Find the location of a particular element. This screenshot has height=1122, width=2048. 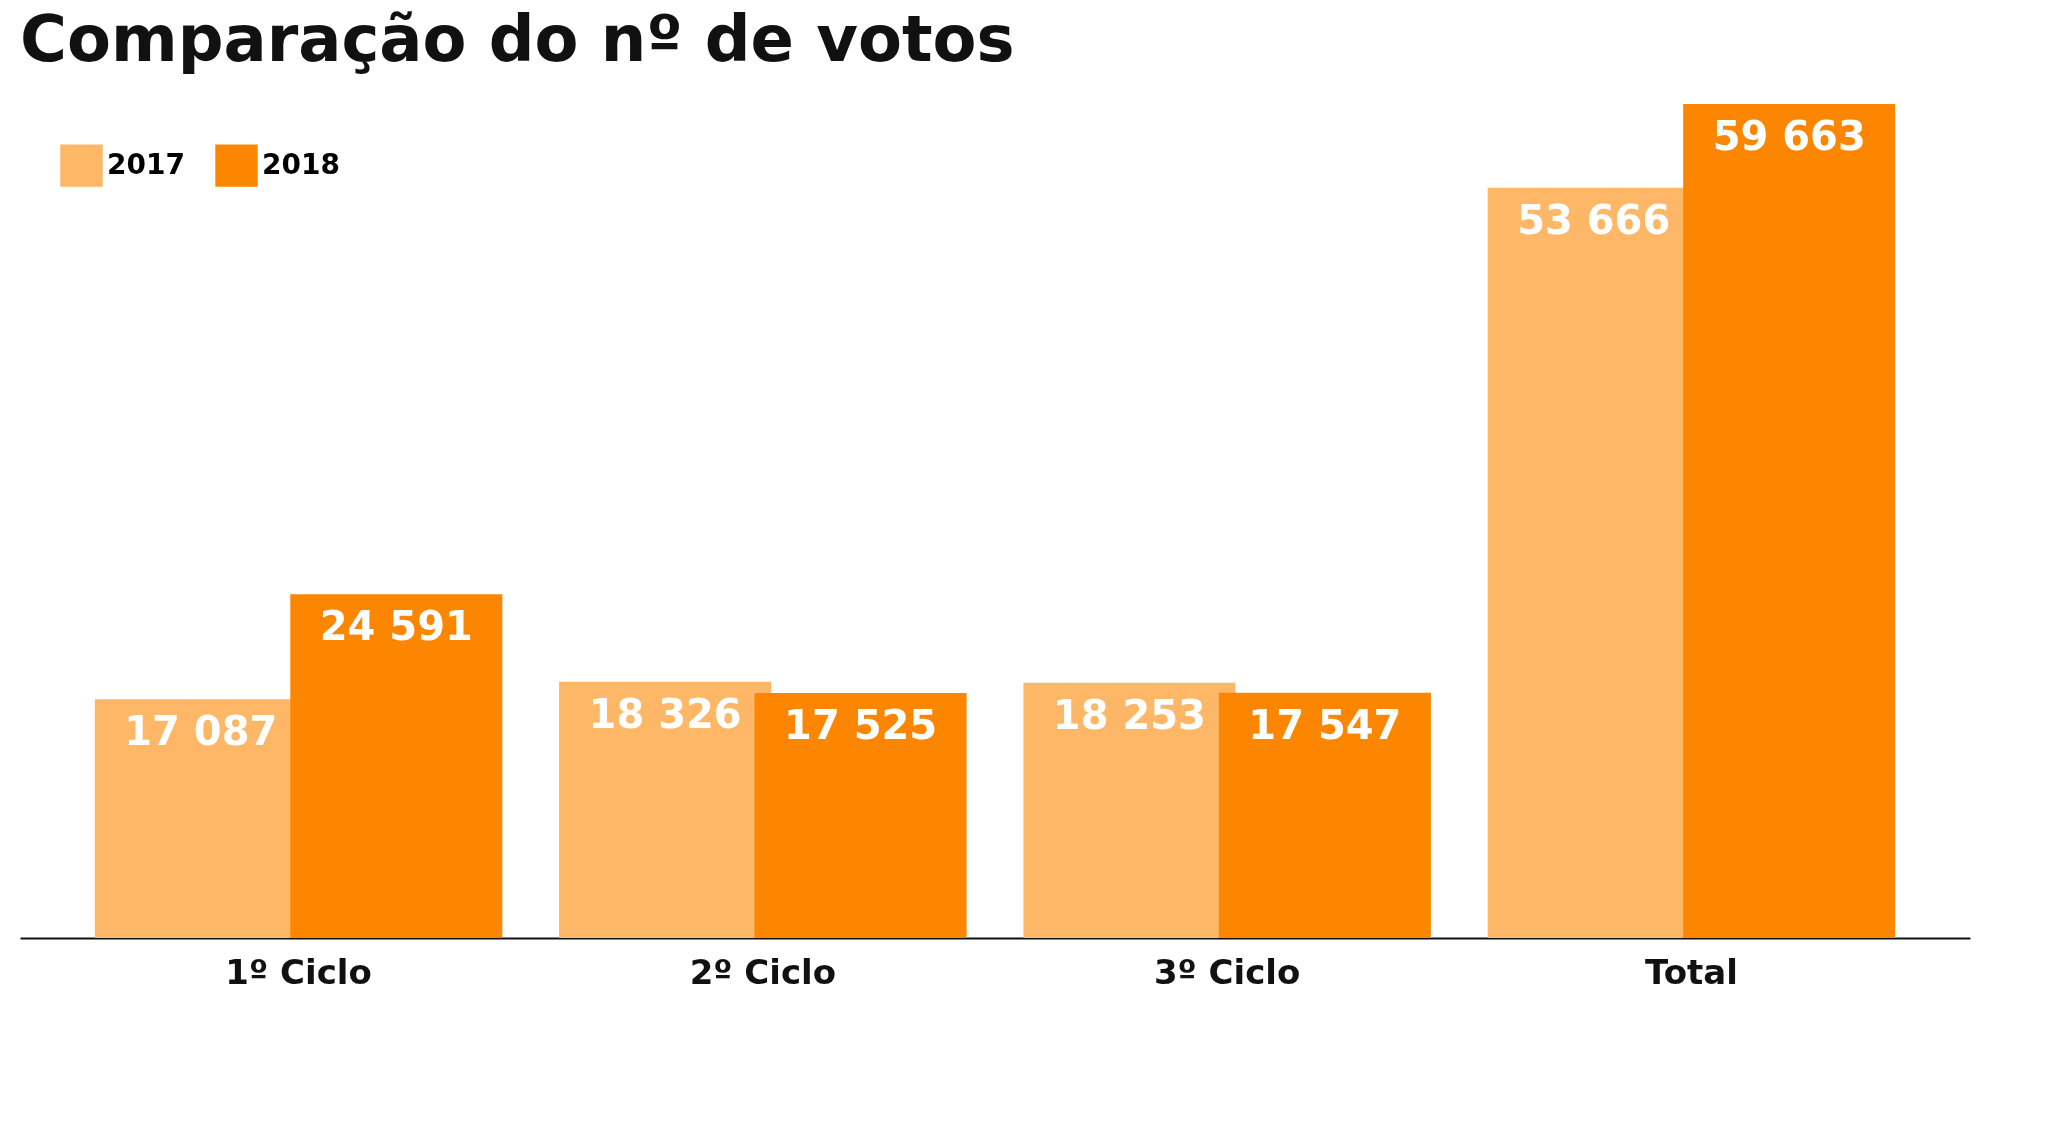

chart-title: Comparação do nº de votos is located at coordinates (517, 39).